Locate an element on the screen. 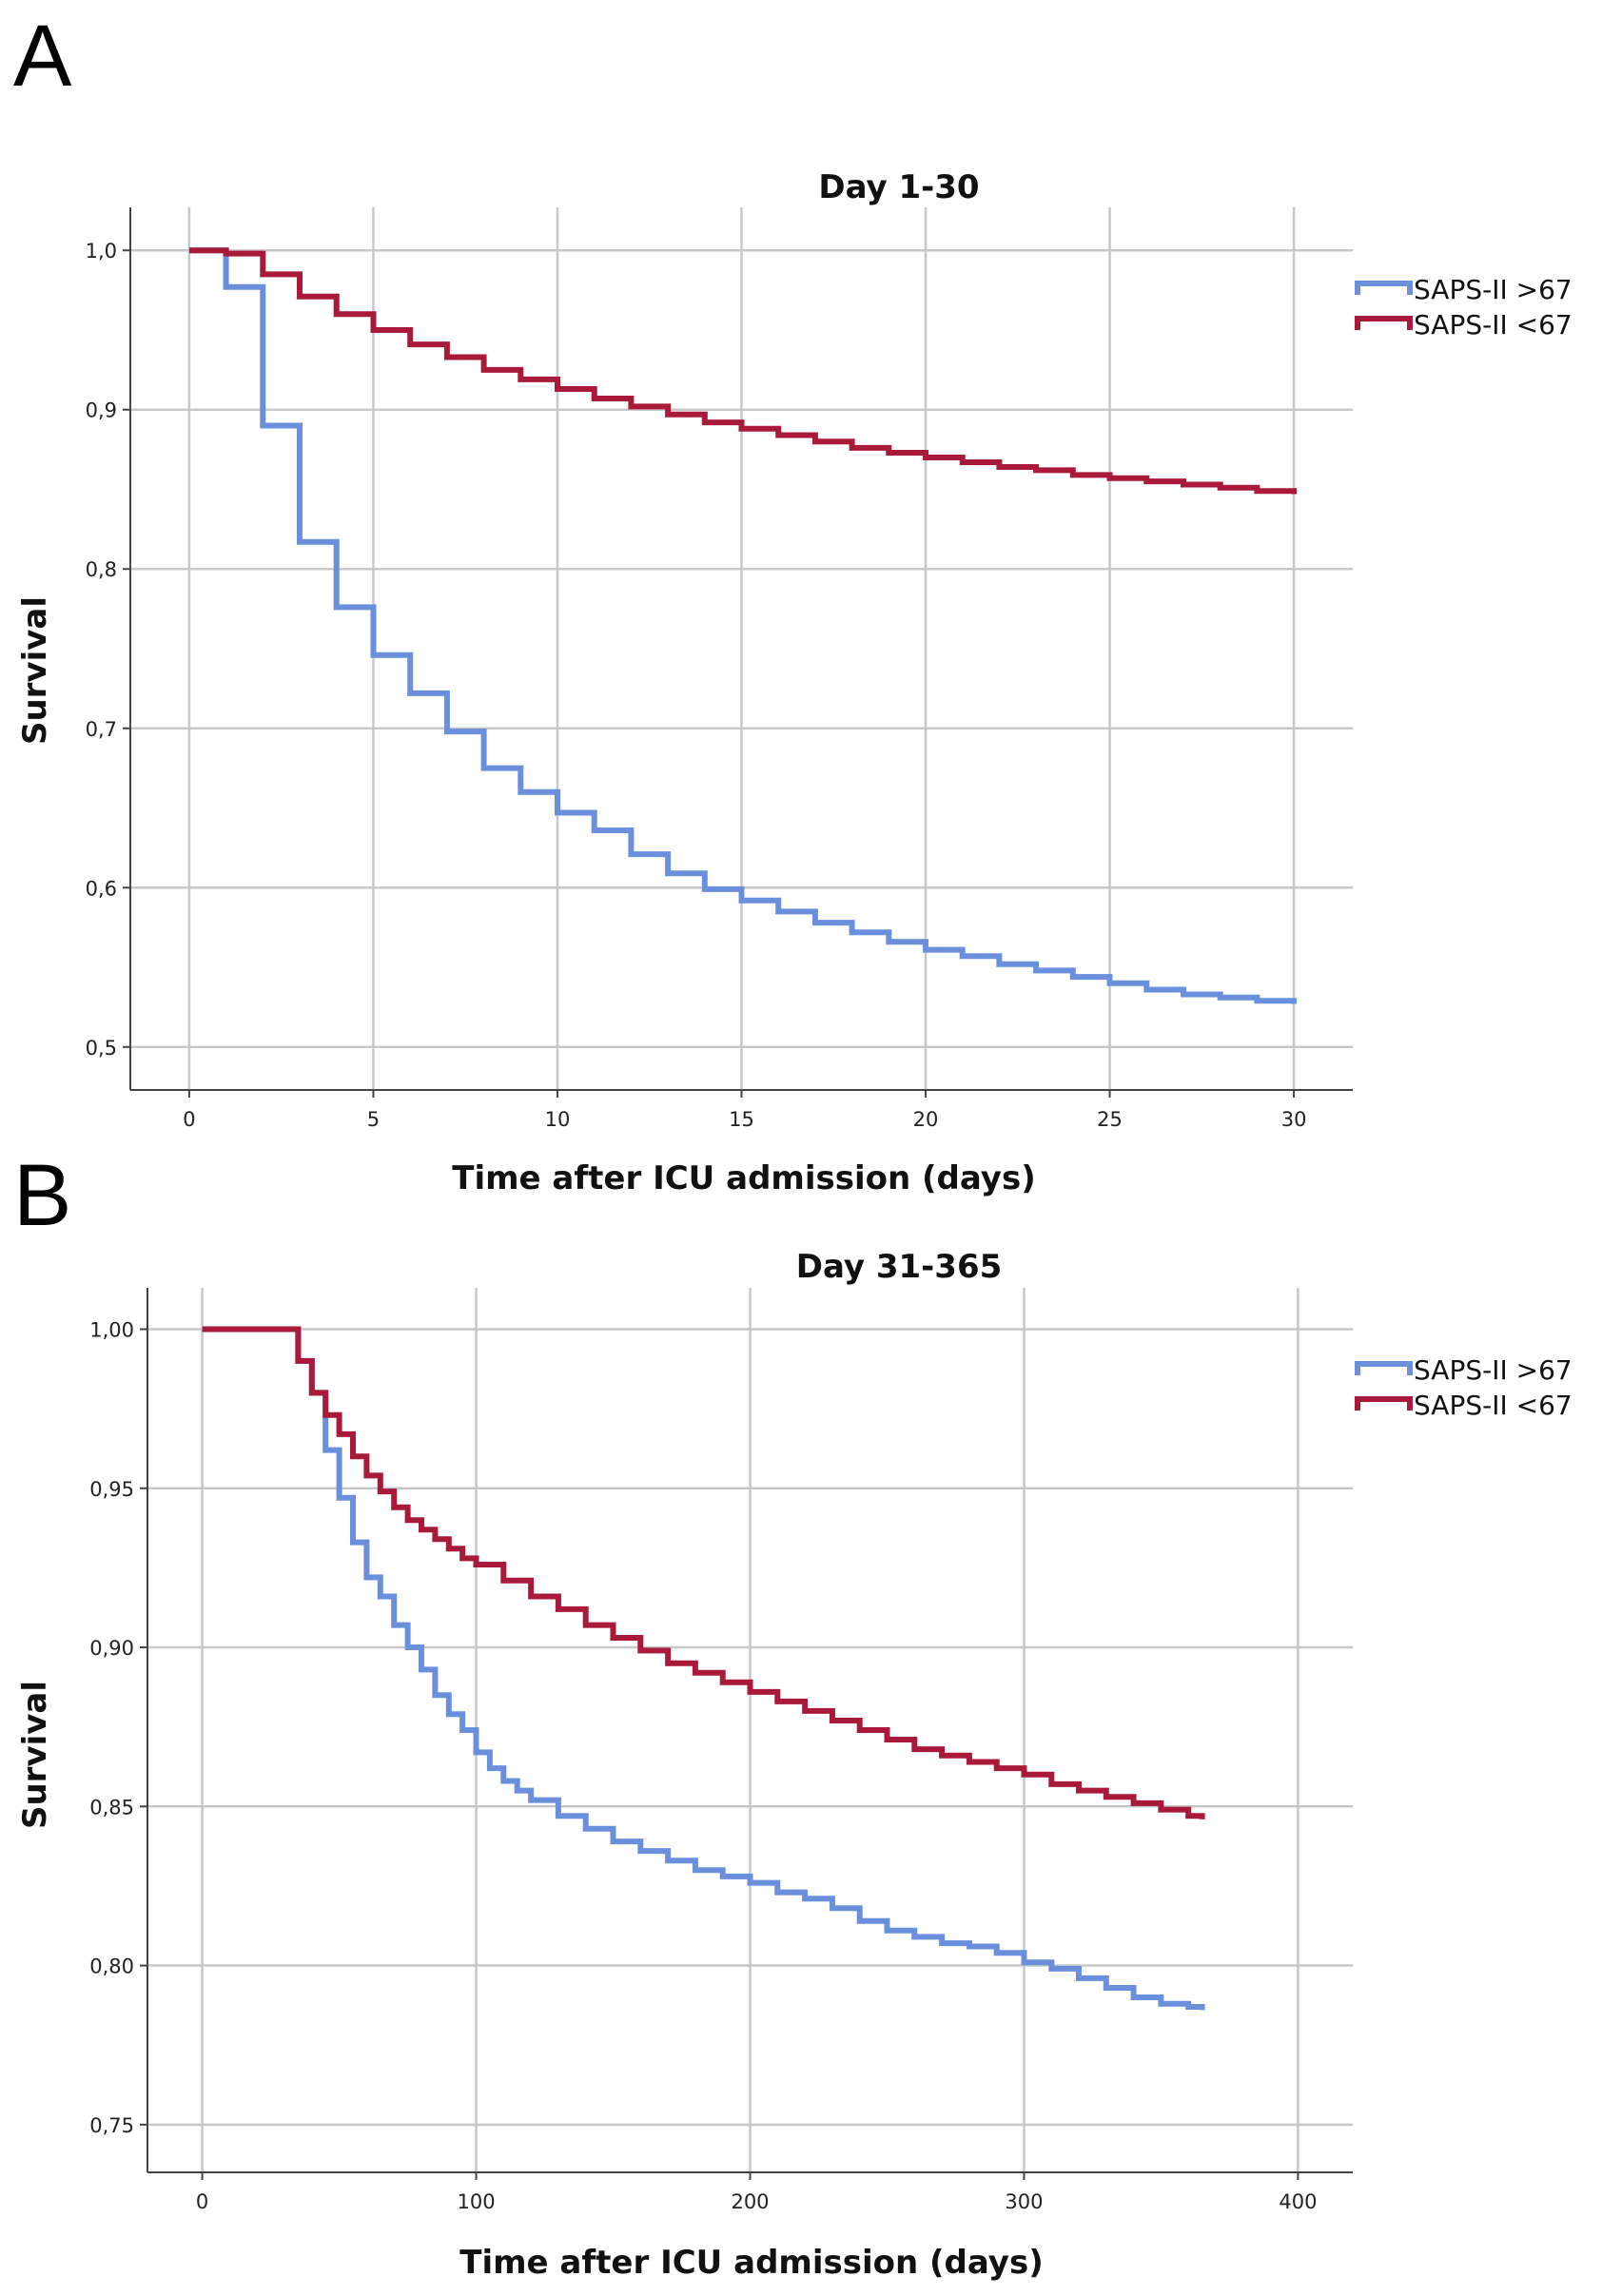  chart-a-ytick-label-2: 0,7 is located at coordinates (101, 729).